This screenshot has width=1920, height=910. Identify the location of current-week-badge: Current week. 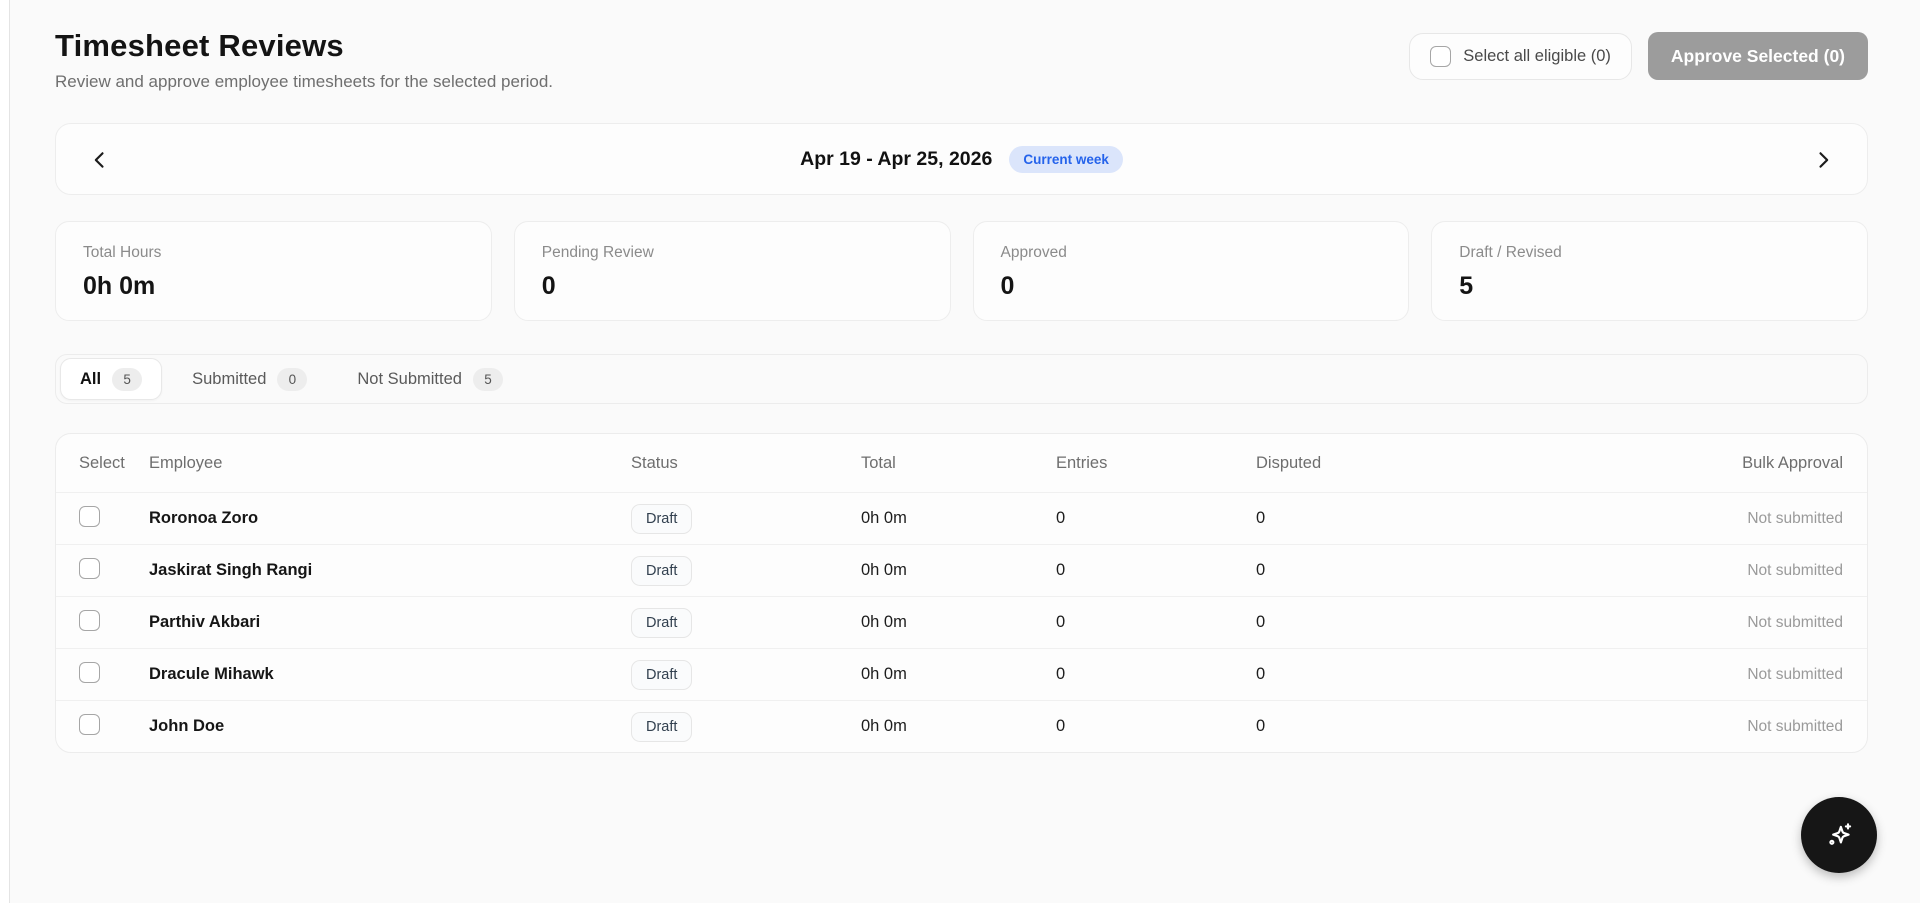
(1066, 159).